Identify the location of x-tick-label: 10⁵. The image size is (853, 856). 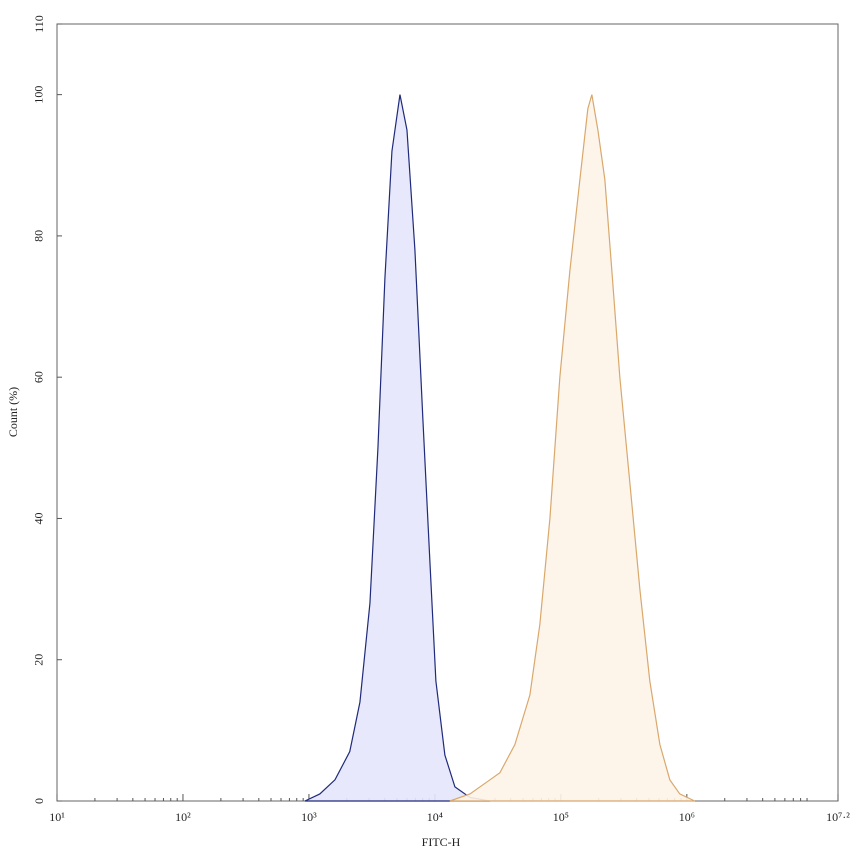
(561, 817).